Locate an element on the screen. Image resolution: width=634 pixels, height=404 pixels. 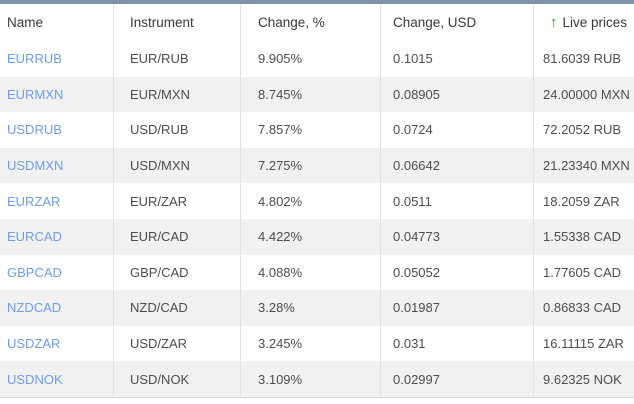
cell-change-pct: 4.802% is located at coordinates (310, 201).